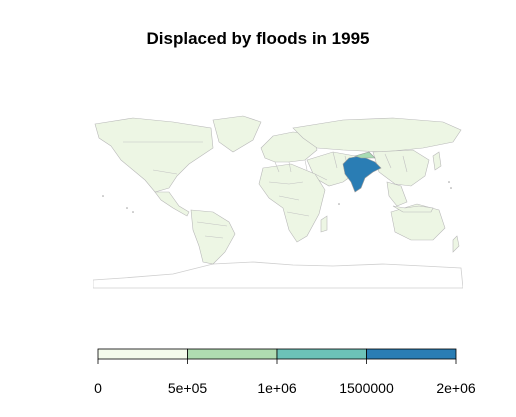 This screenshot has height=417, width=516. Describe the element at coordinates (456, 388) in the screenshot. I see `legend-tick-label: 2e+06` at that location.